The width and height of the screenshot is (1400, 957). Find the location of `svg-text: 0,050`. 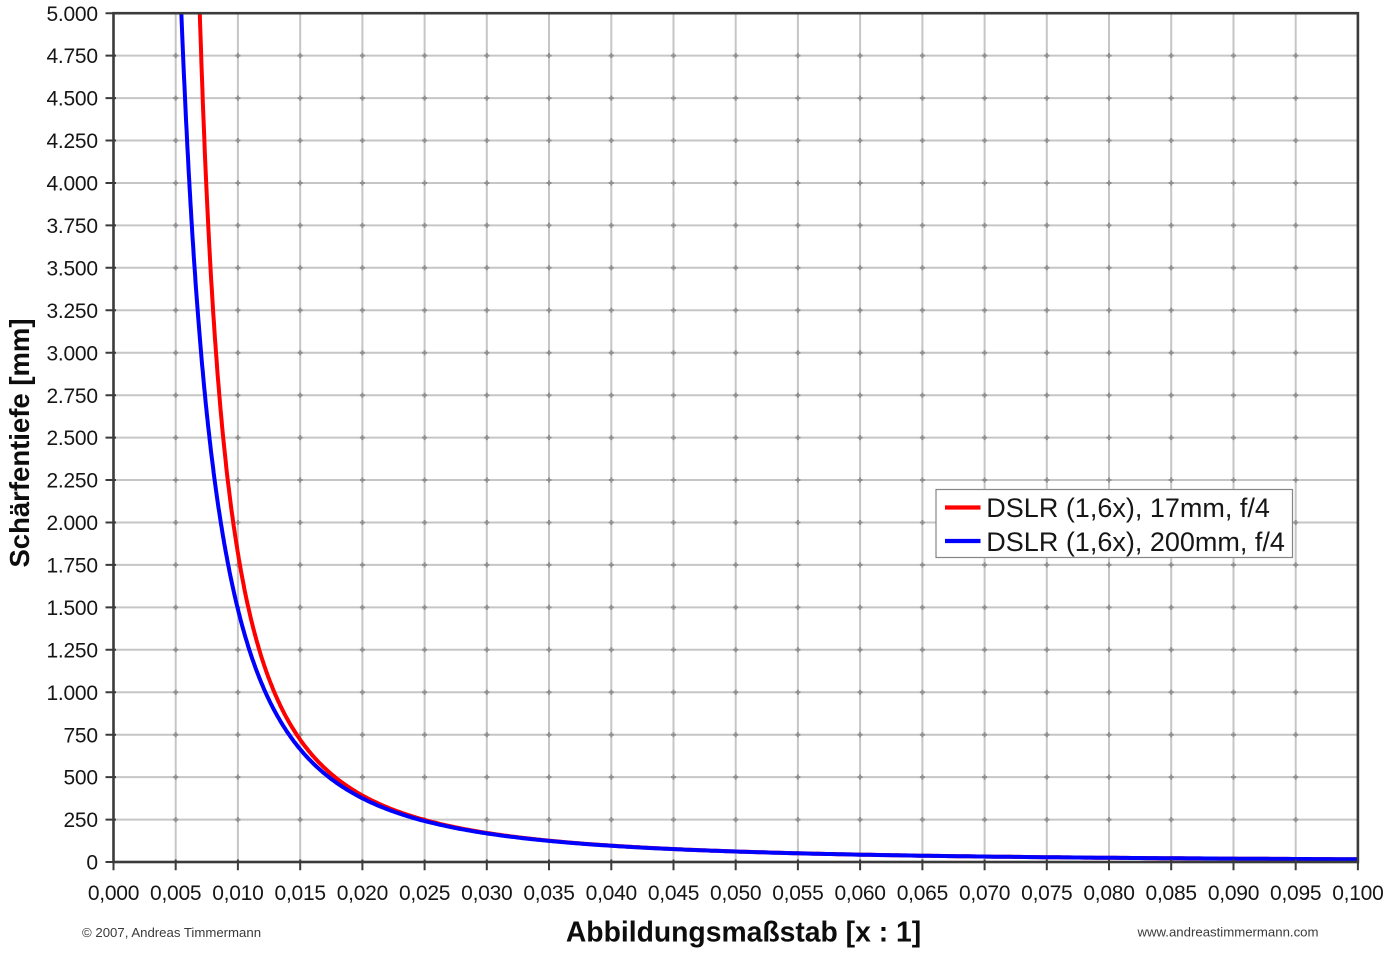

svg-text: 0,050 is located at coordinates (735, 893).